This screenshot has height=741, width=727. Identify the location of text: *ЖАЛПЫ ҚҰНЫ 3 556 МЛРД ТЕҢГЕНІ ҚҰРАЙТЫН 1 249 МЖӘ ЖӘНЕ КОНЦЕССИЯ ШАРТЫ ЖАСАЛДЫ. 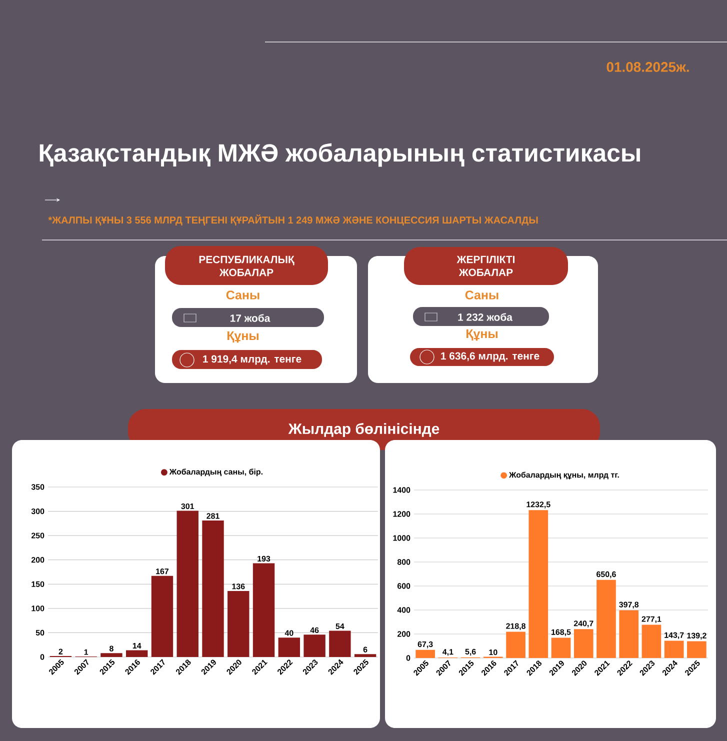
(293, 220).